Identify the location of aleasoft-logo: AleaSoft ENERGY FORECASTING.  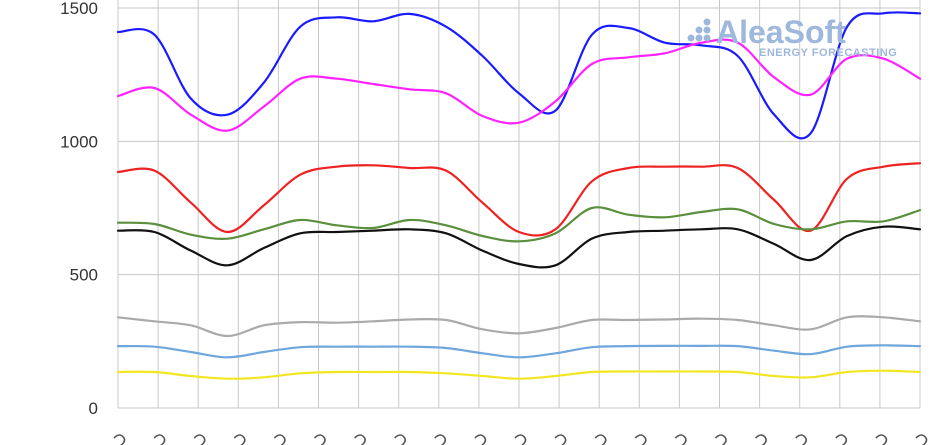
(792, 36).